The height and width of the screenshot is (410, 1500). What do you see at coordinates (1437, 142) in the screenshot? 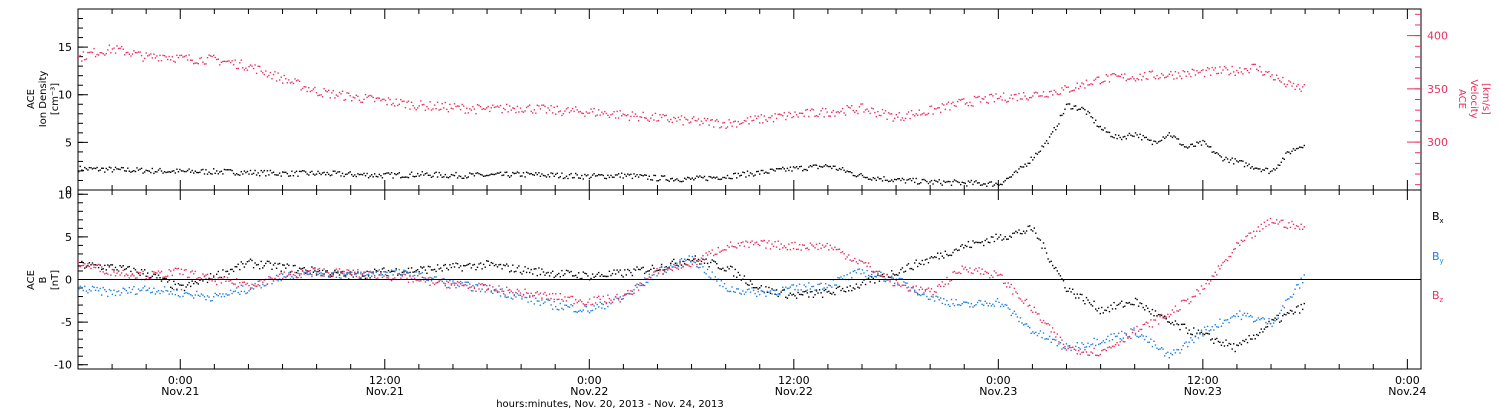
I see `velocity-tick-label: 300` at bounding box center [1437, 142].